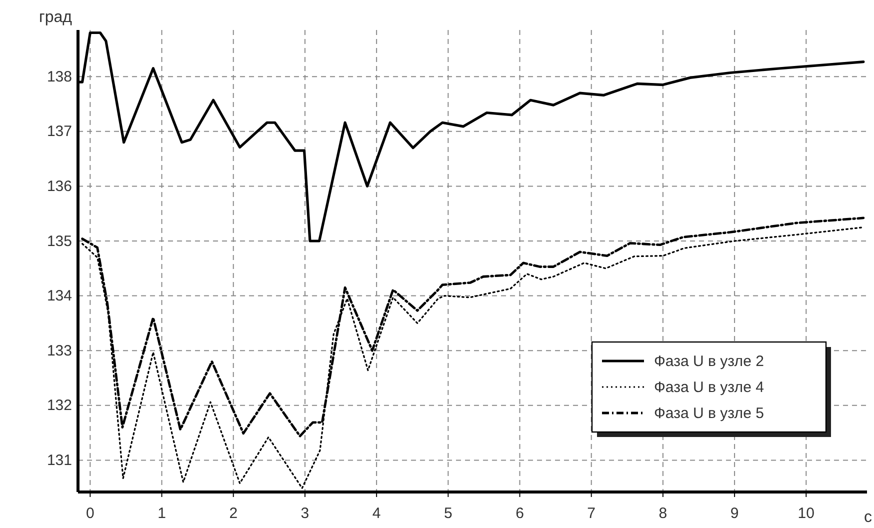  What do you see at coordinates (59, 241) in the screenshot?
I see `y-tick-label: 135` at bounding box center [59, 241].